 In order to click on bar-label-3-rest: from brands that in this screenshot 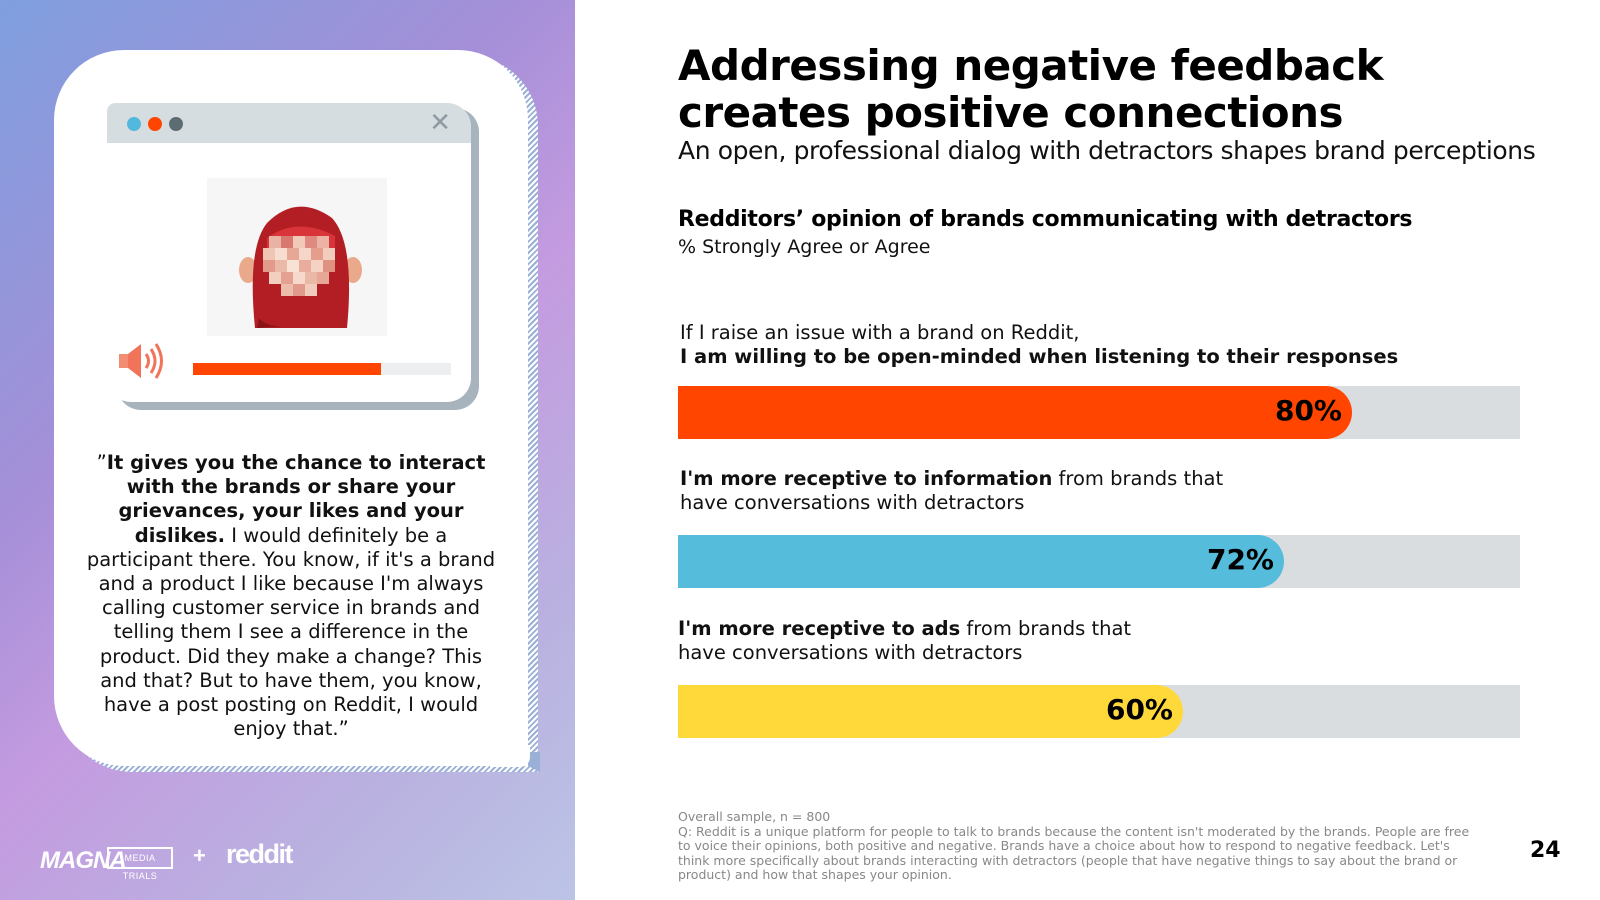, I will do `click(1046, 628)`.